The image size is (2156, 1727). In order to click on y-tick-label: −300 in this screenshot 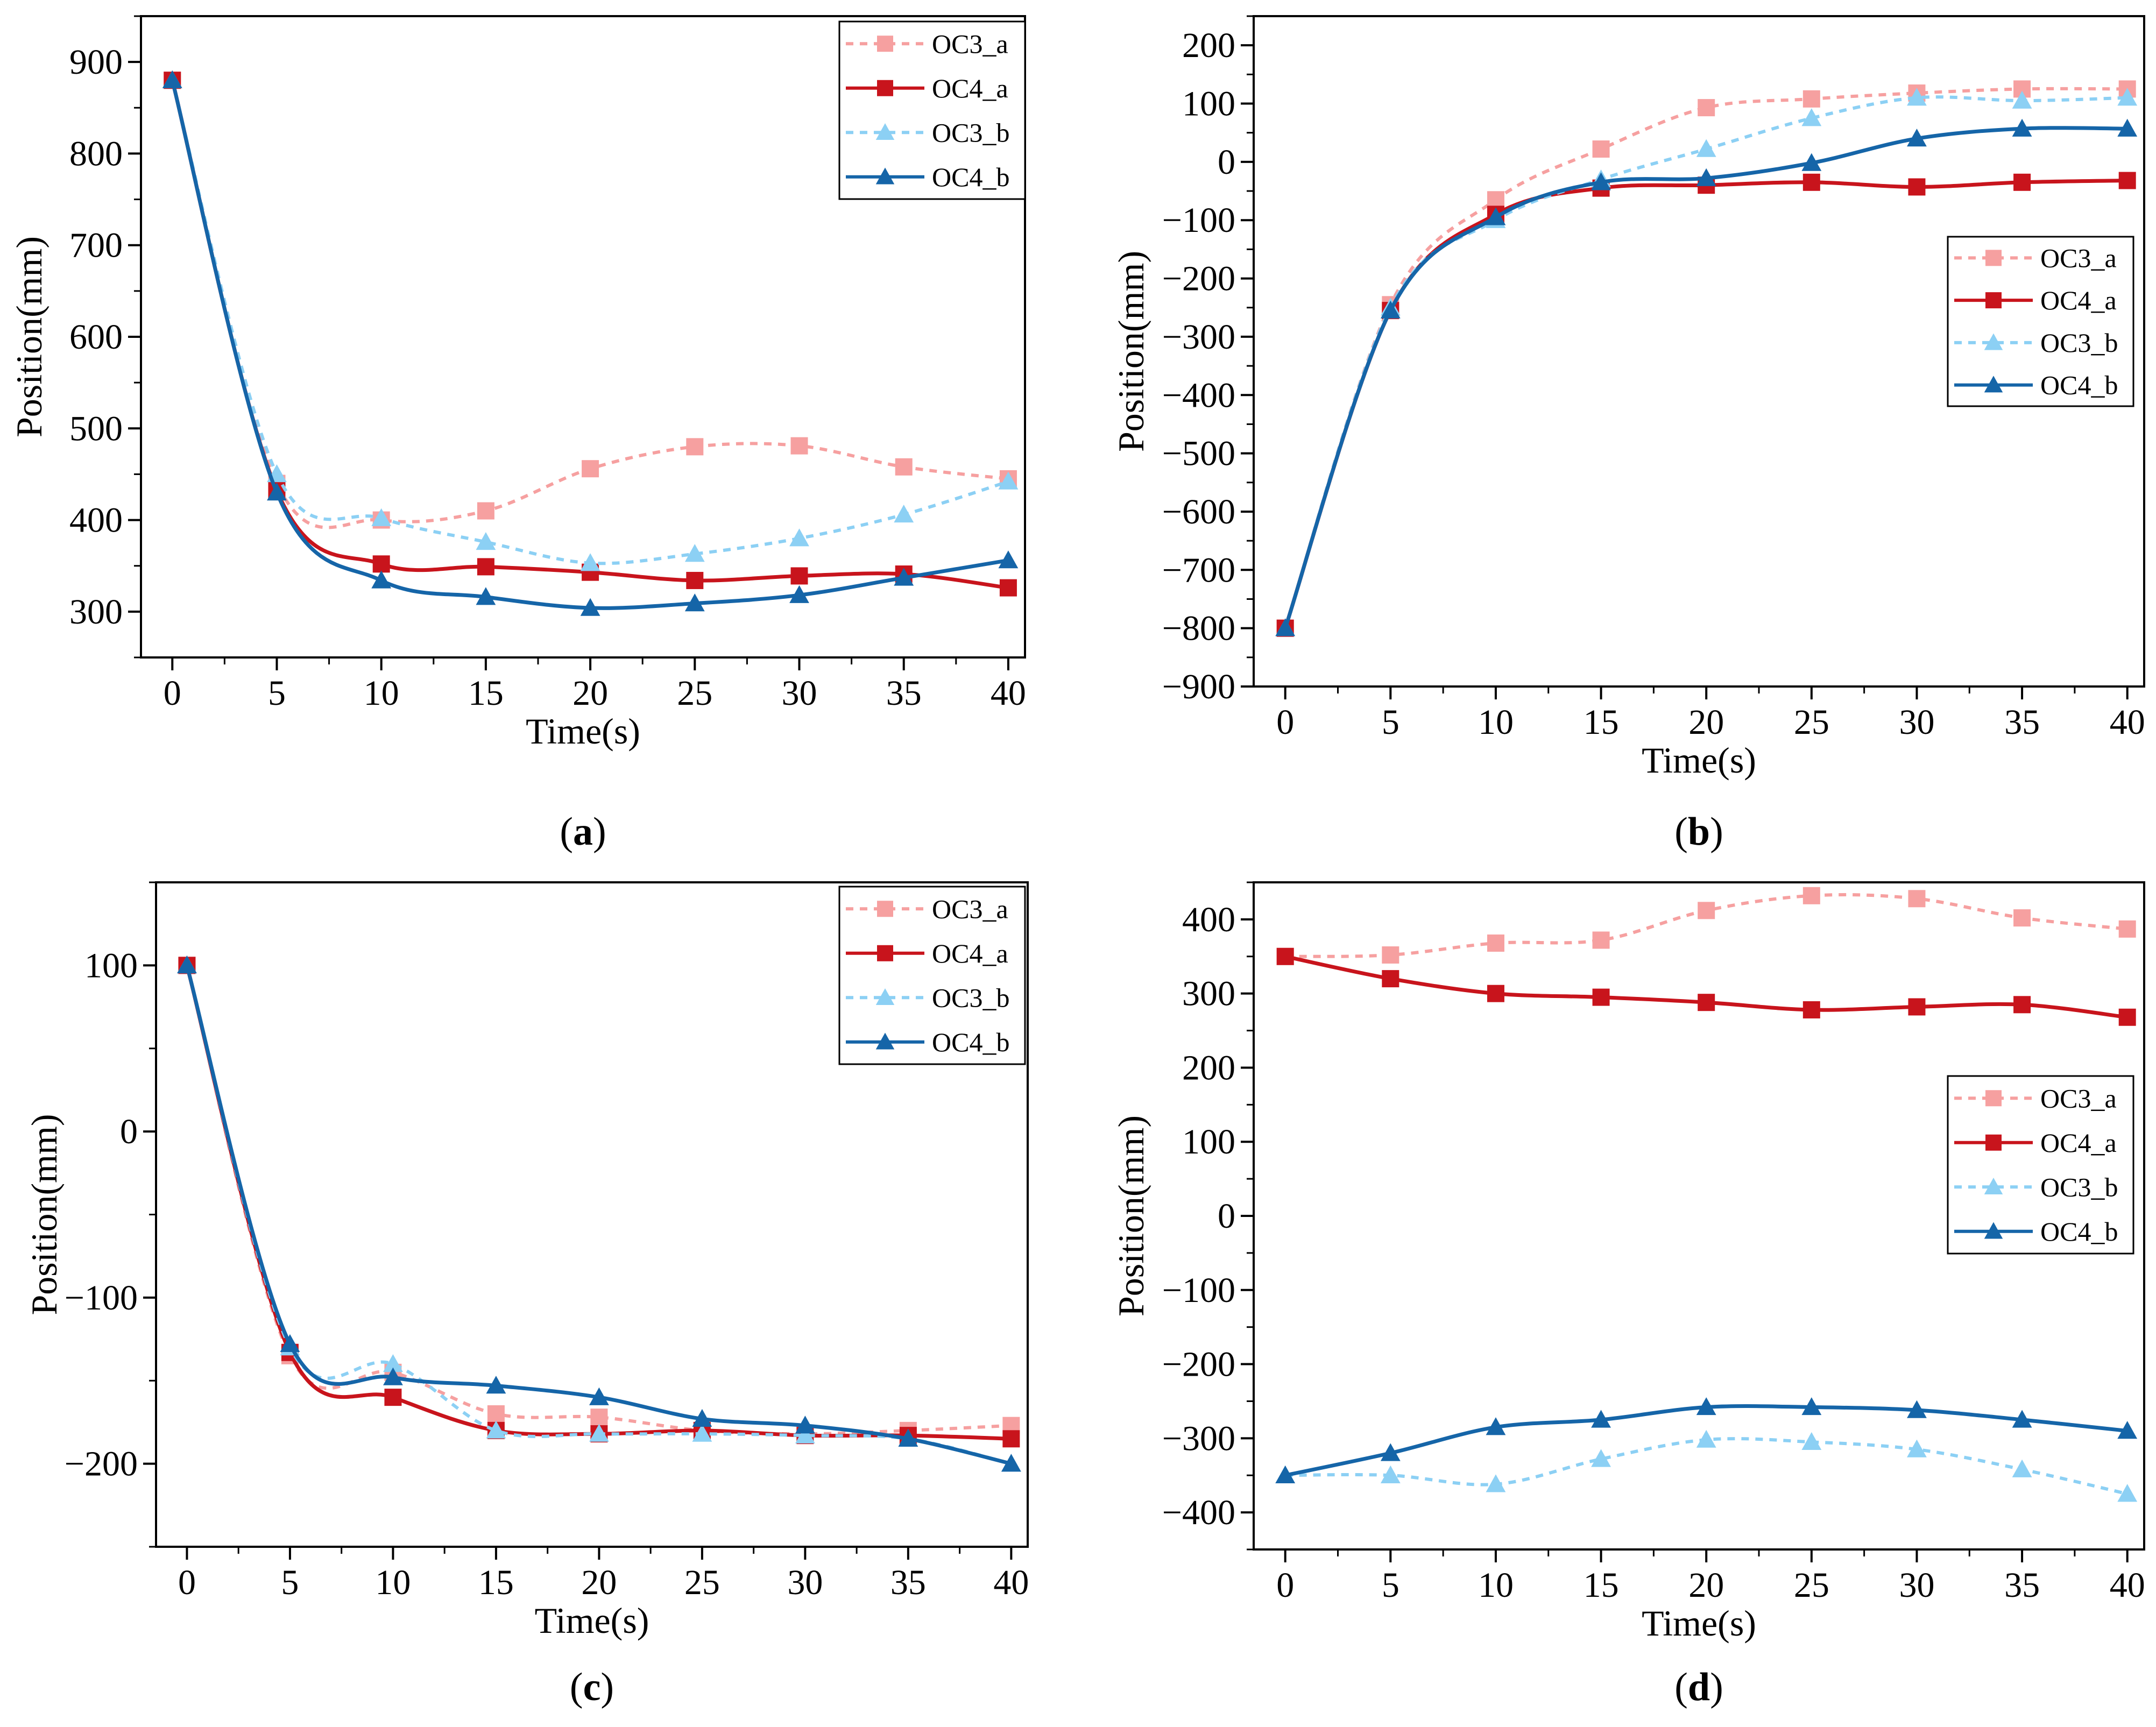, I will do `click(1198, 337)`.